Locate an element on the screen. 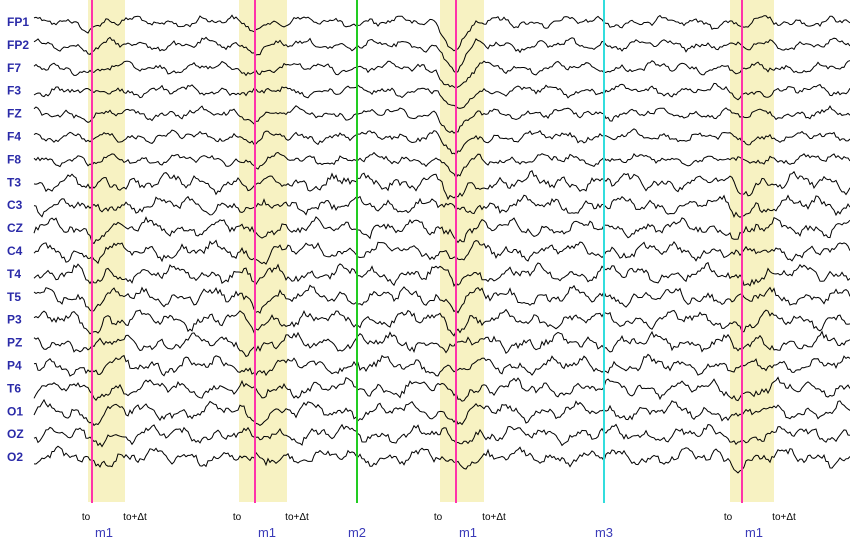  trace-t6 is located at coordinates (441, 389).